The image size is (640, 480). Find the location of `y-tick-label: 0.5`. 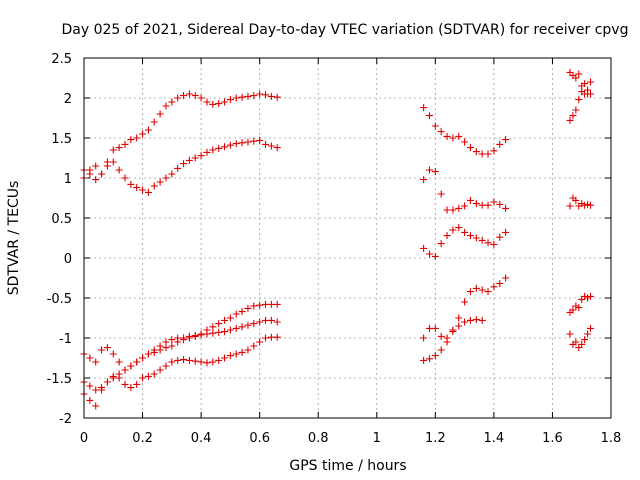

y-tick-label: 0.5 is located at coordinates (61, 219).